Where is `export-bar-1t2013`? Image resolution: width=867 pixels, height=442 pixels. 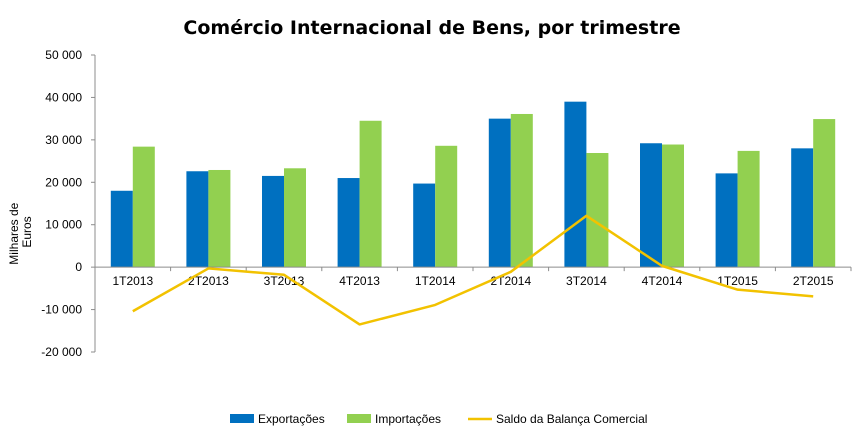 export-bar-1t2013 is located at coordinates (121, 229).